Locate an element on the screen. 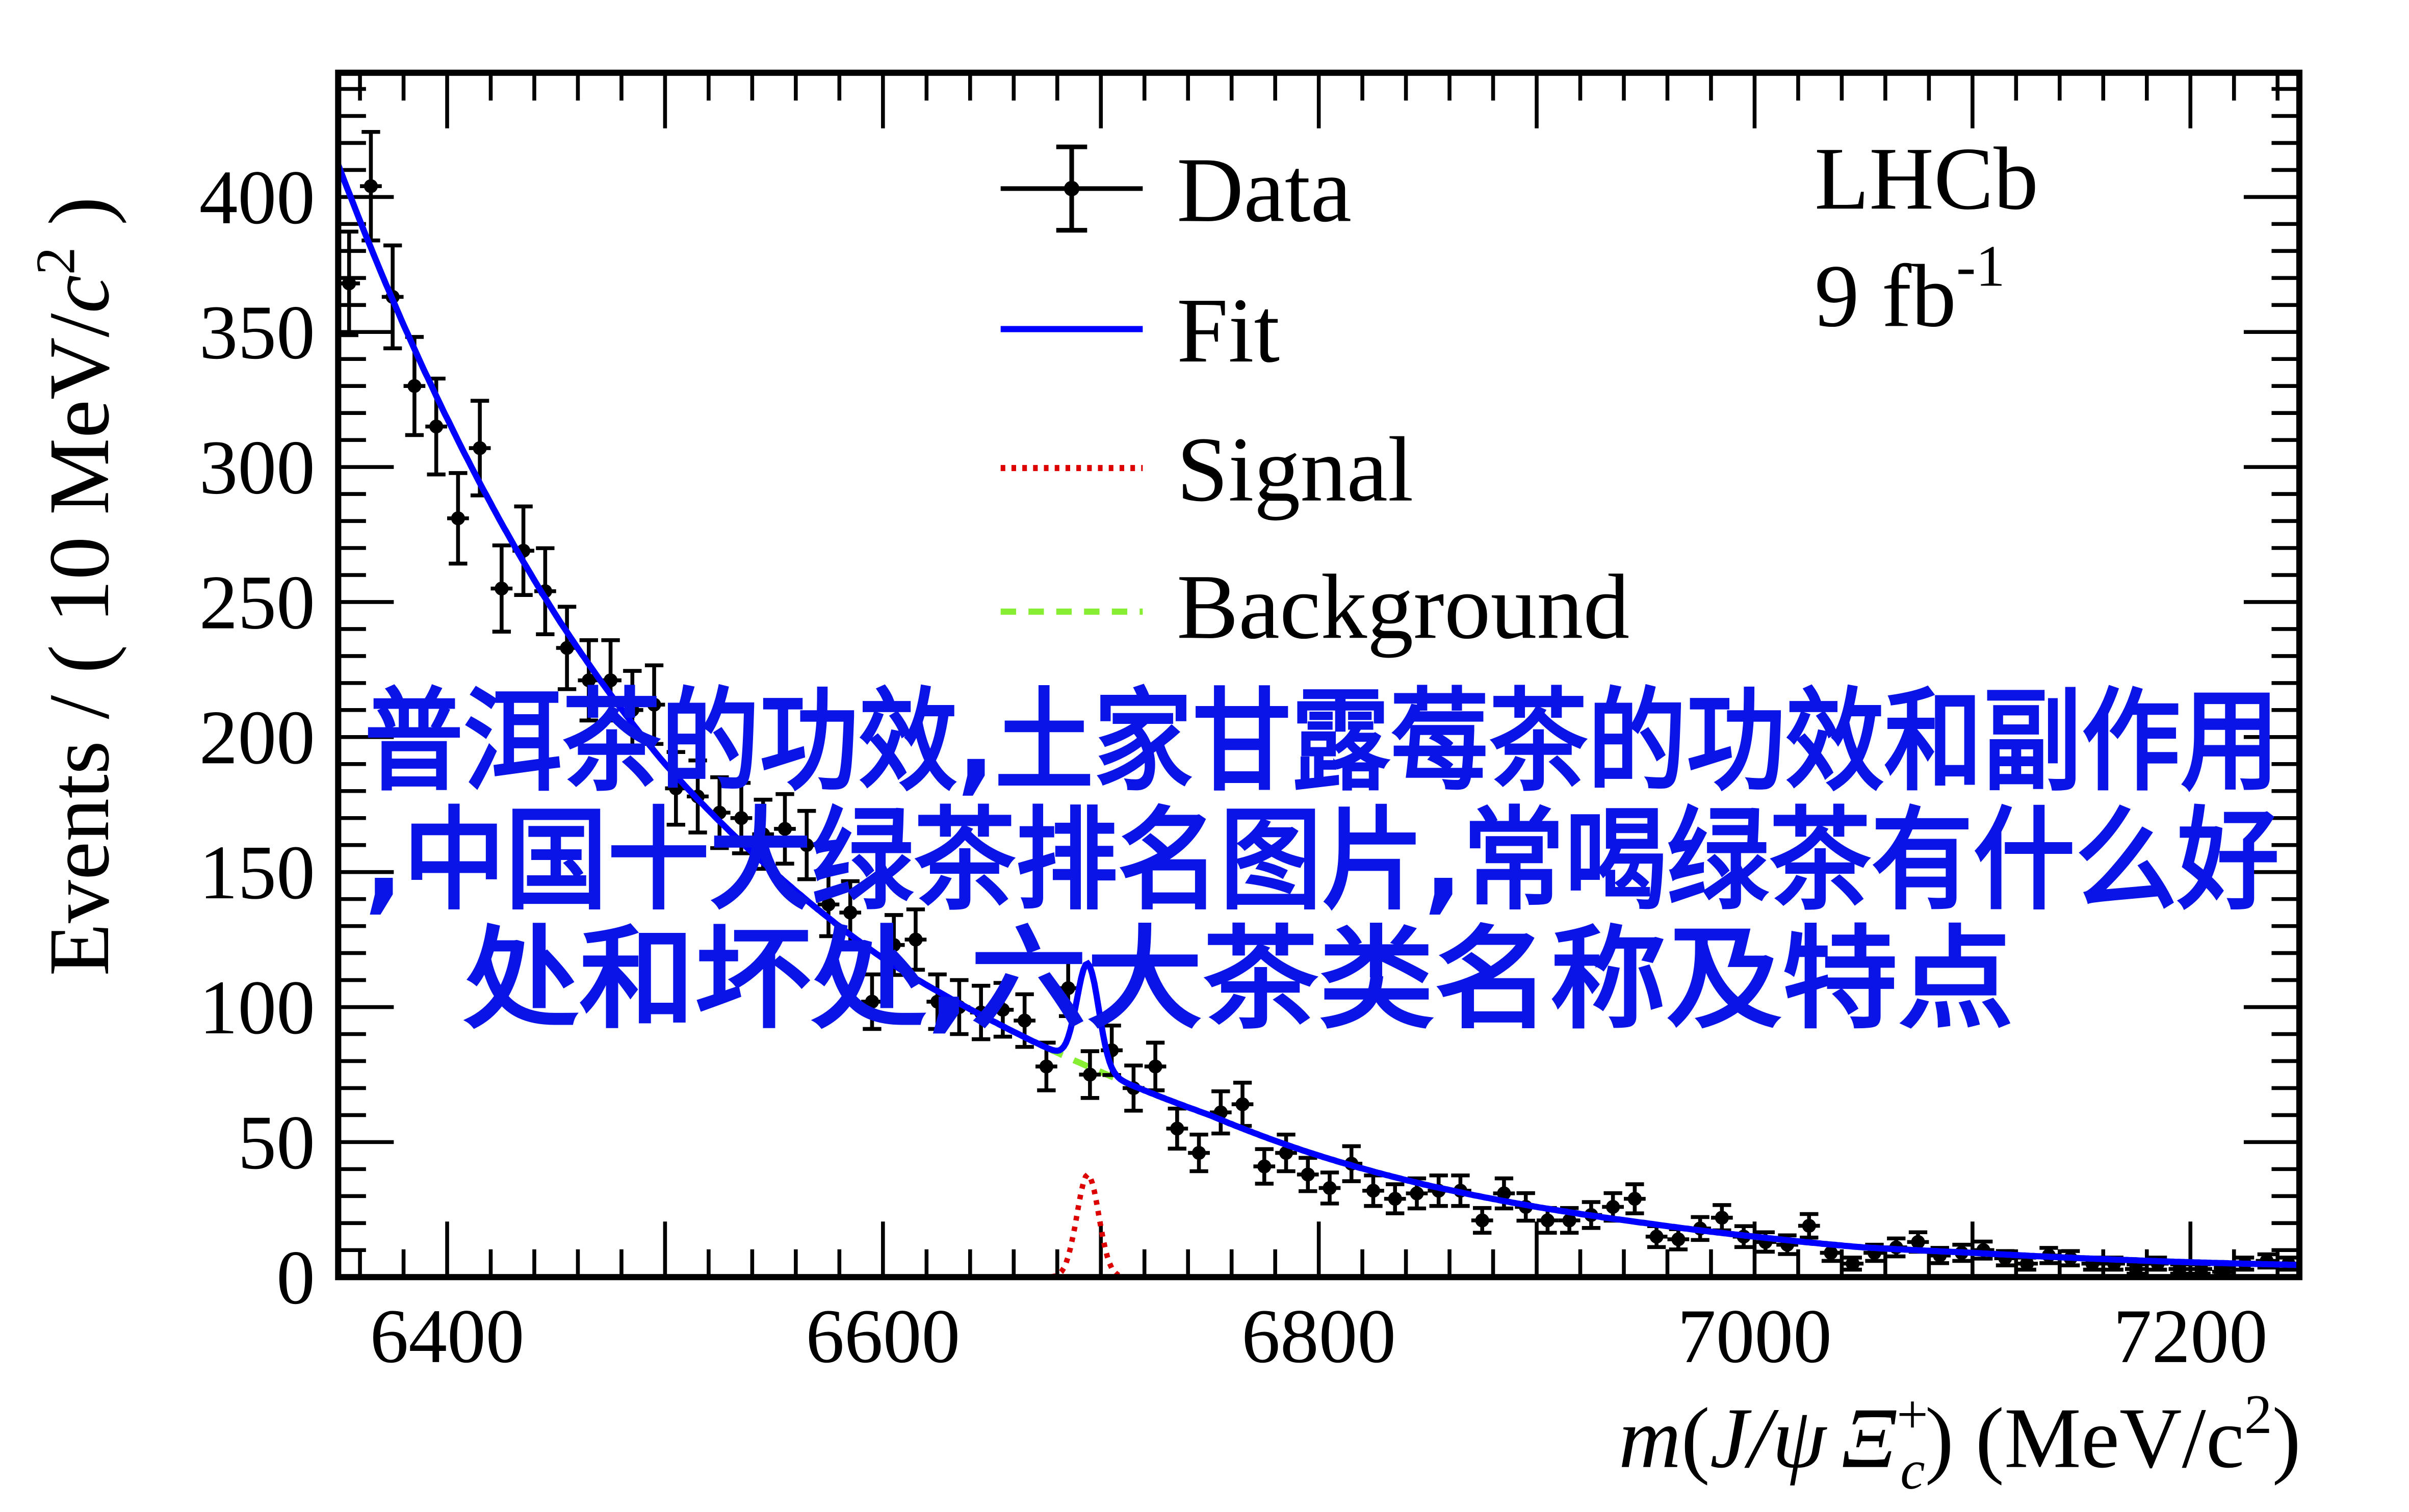 The image size is (2409, 1512). overlay-text-line-2: ,中国十大绿茶排名图片,常喝绿茶有什么好 is located at coordinates (1322, 860).